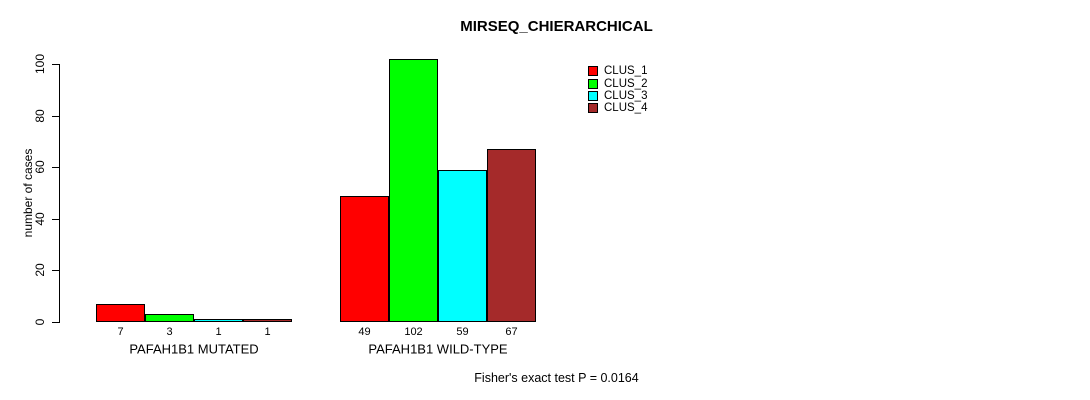  I want to click on legend-label: CLUS_4, so click(626, 108).